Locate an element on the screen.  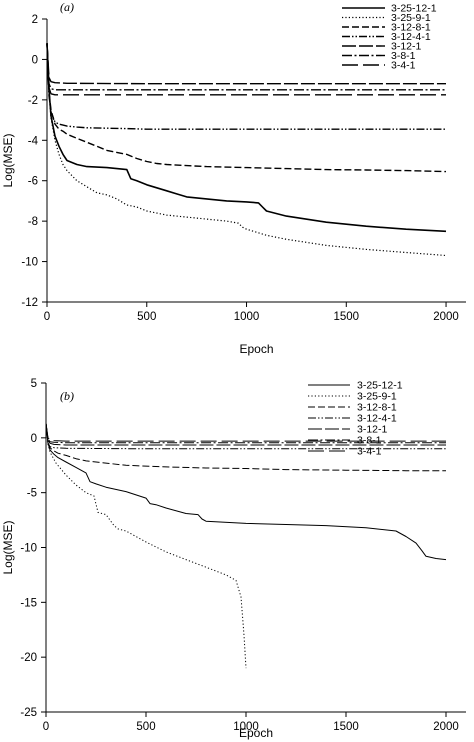
y-tick-label: -25 is located at coordinates (28, 713).